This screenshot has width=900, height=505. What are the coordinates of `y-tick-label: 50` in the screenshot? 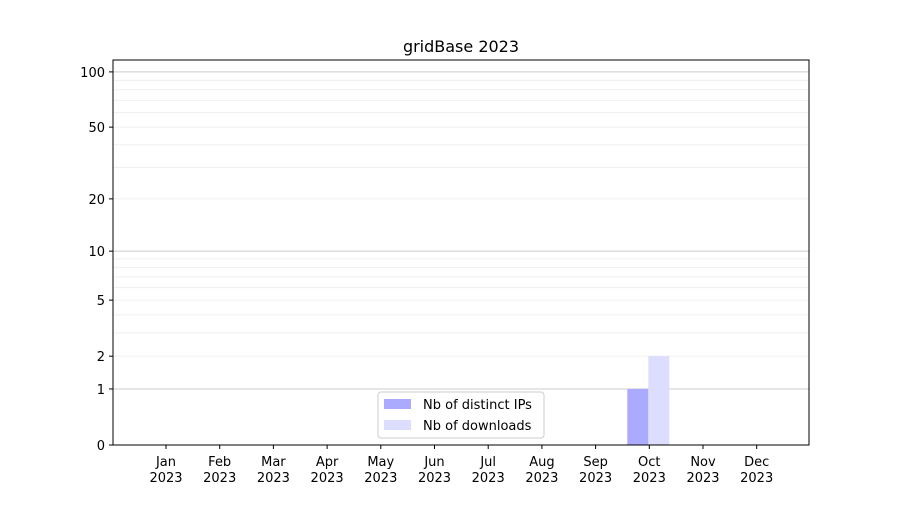 It's located at (96, 128).